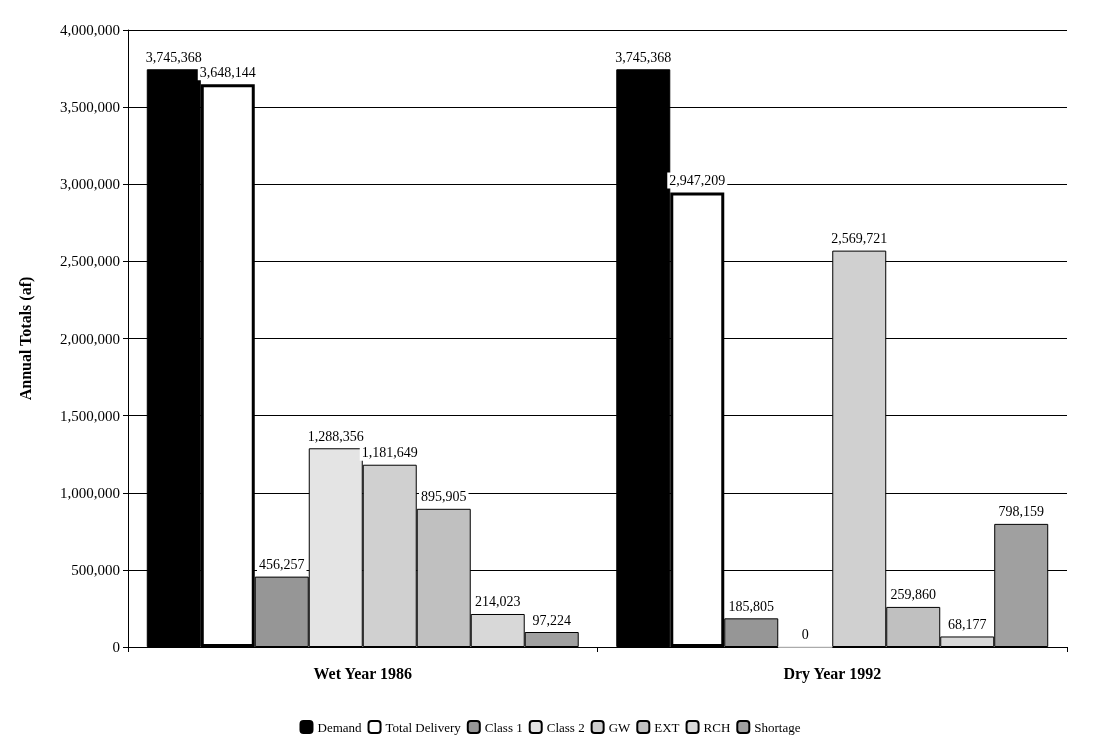  I want to click on legend-label: Shortage, so click(777, 727).